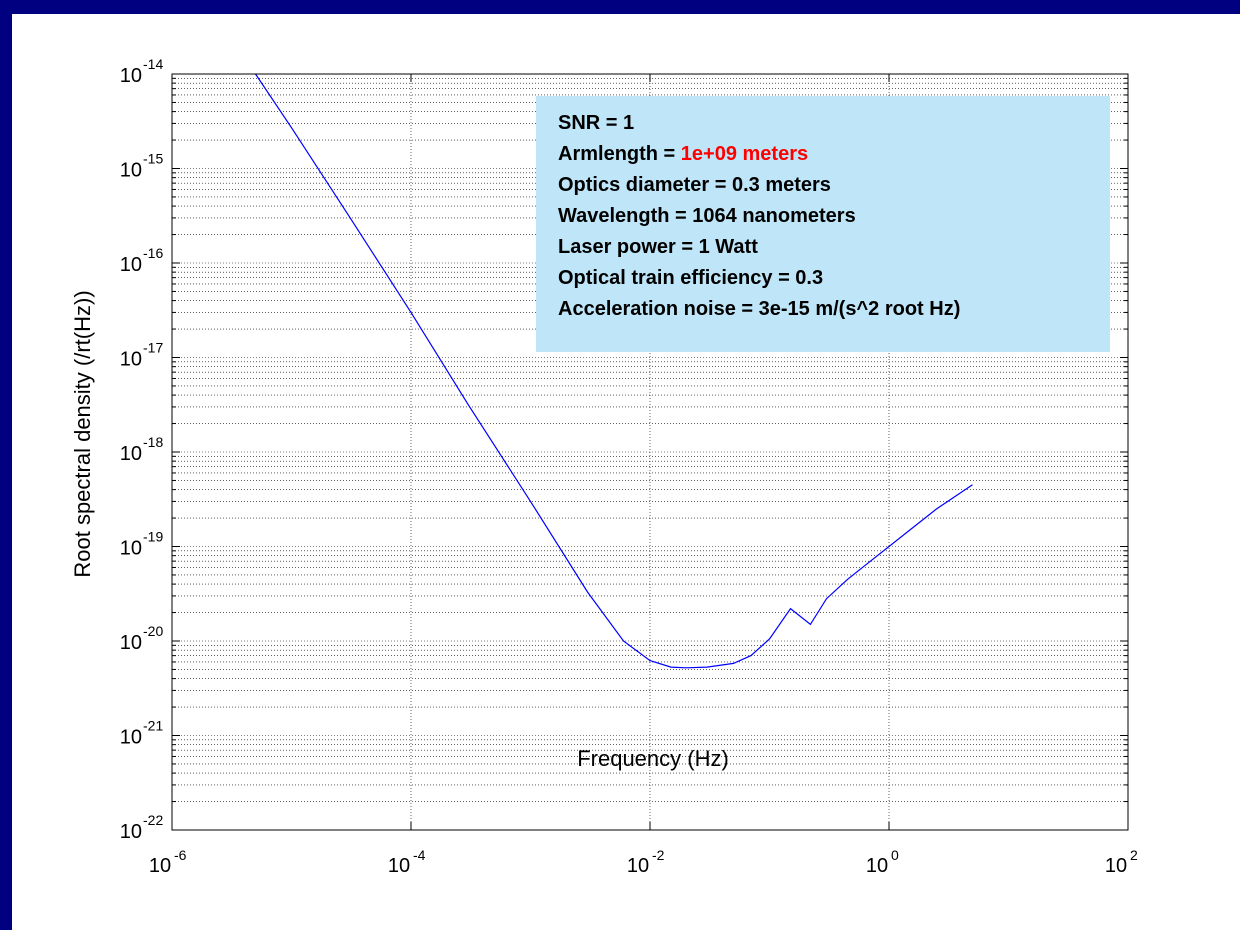 The image size is (1240, 930). I want to click on y-tick-label: 10-15, so click(142, 166).